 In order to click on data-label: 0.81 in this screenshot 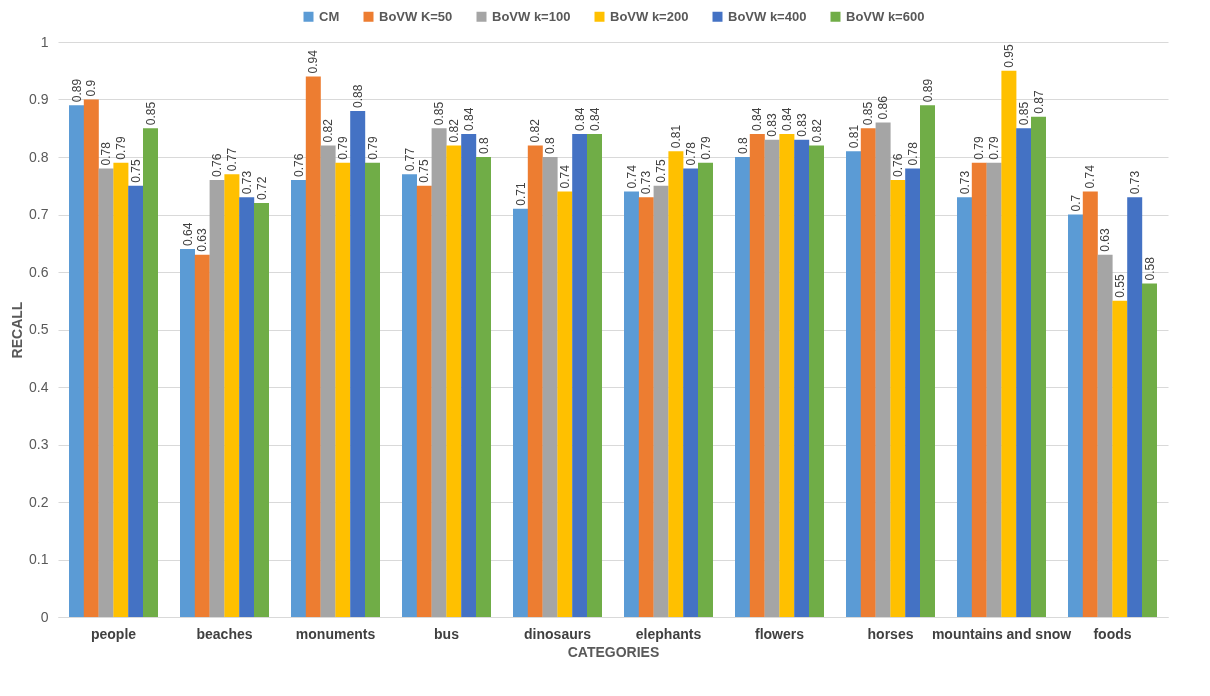, I will do `click(675, 136)`.